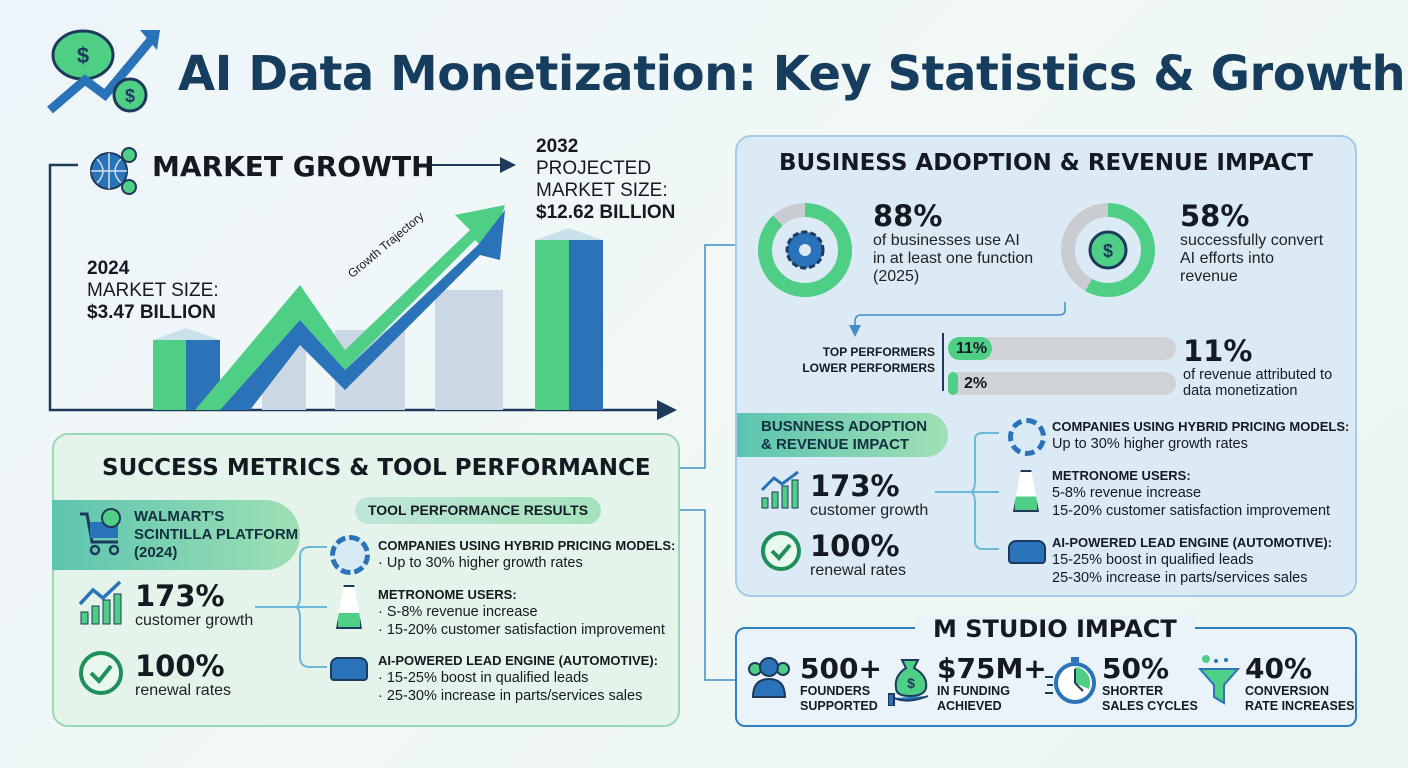  Describe the element at coordinates (844, 426) in the screenshot. I see `pill-line: BUSNNESS ADOPTION` at that location.